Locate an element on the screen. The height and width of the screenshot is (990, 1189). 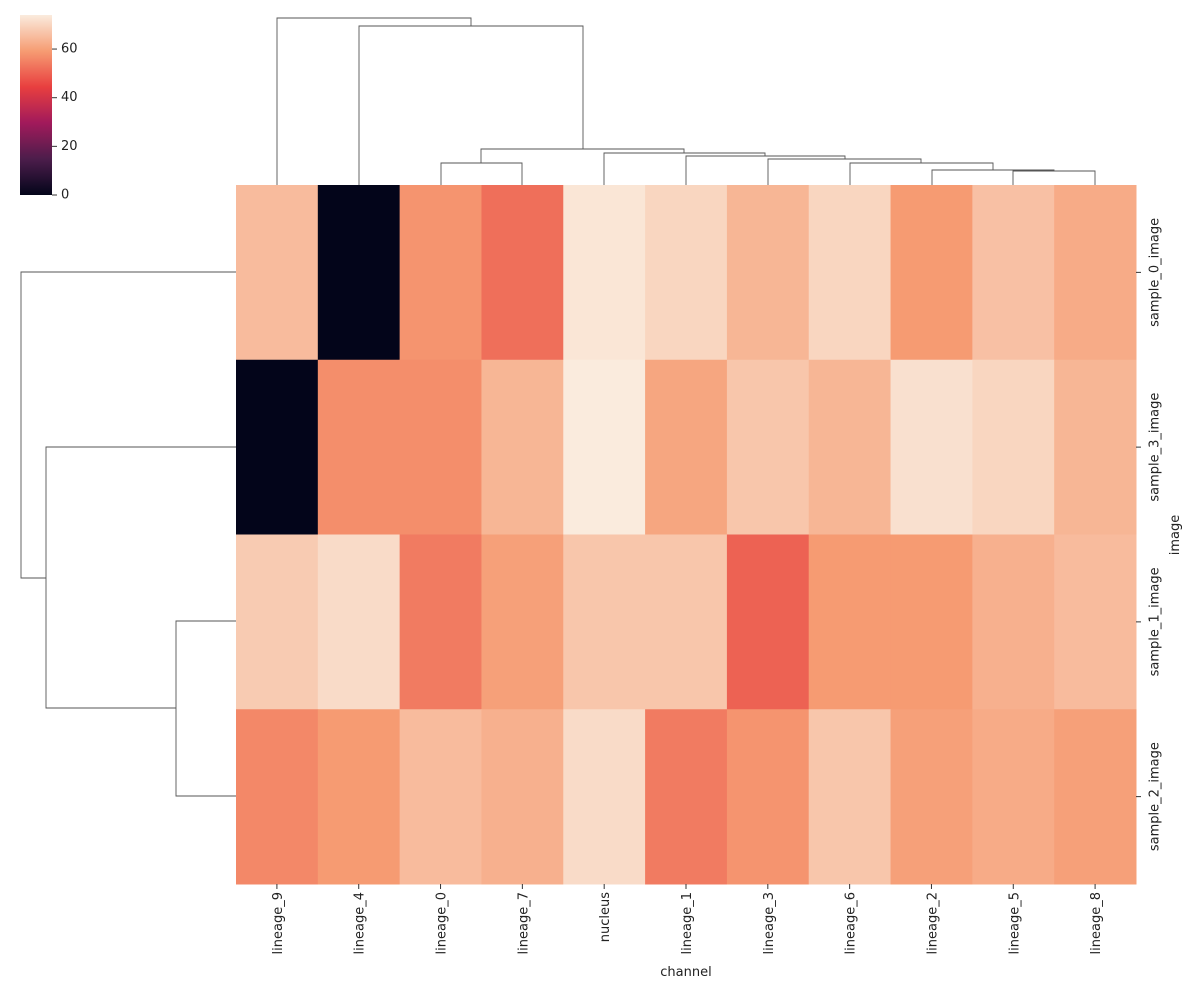
x-tick-label: lineage_4 is located at coordinates (360, 923).